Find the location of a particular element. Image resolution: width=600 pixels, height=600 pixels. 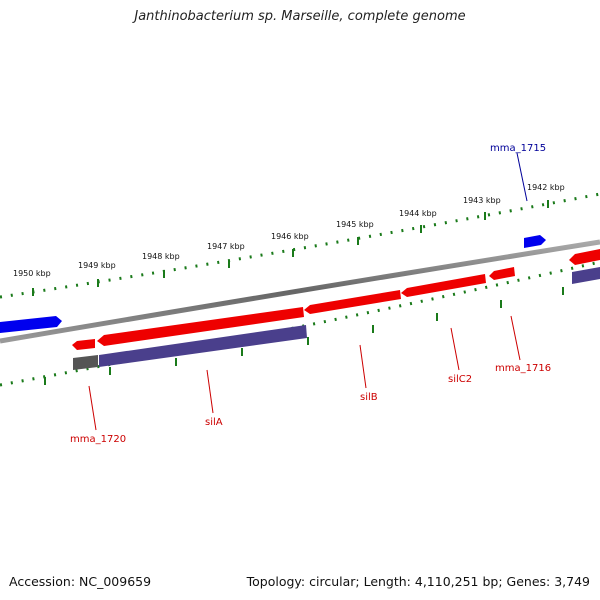

kbp-label-1947: 1947 kbp is located at coordinates (226, 246).